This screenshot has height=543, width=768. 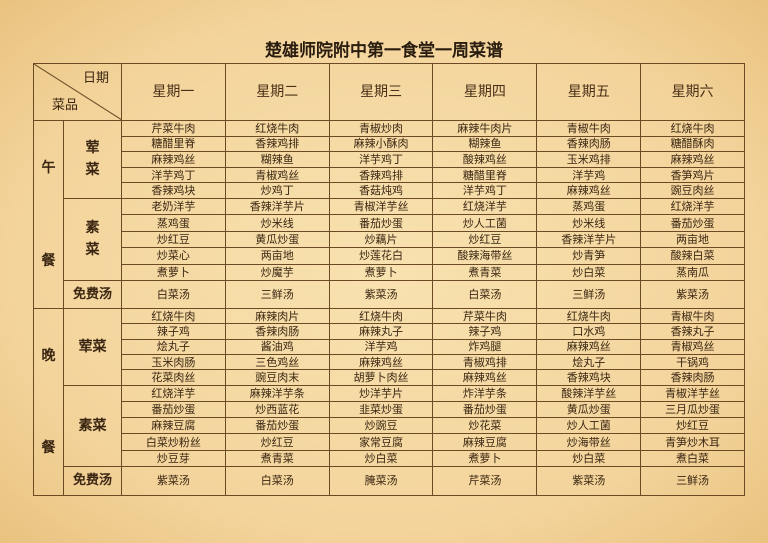 I want to click on dinner-veg-dish: 红烧洋芋, so click(x=173, y=393).